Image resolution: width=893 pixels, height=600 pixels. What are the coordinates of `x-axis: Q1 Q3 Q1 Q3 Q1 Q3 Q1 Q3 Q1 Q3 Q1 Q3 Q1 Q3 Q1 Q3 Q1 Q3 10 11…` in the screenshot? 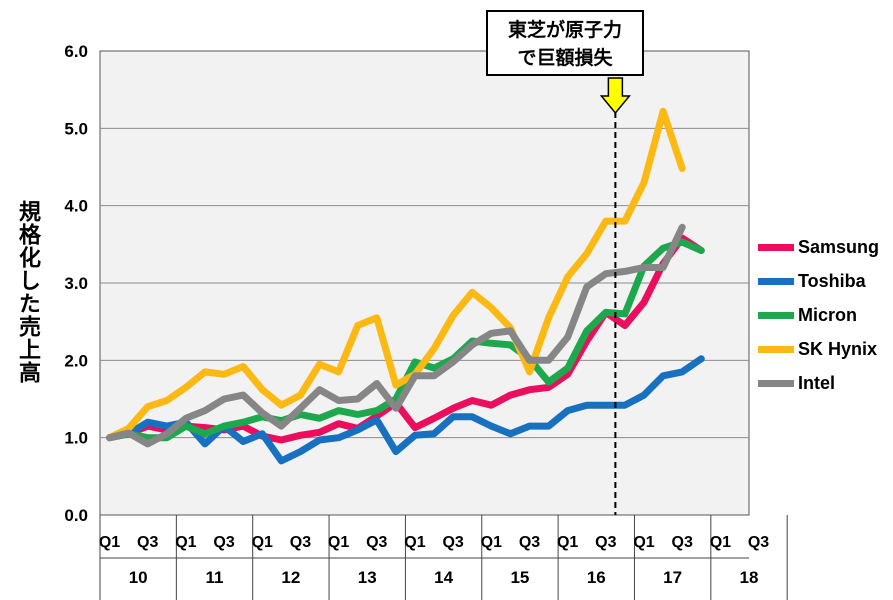 It's located at (443, 557).